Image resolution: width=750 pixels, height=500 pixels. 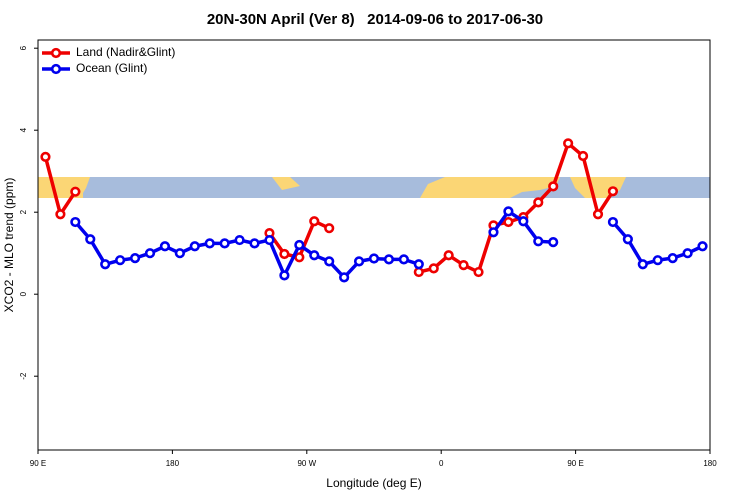 I want to click on x-axis-label: Longitude (deg E), so click(x=373, y=483).